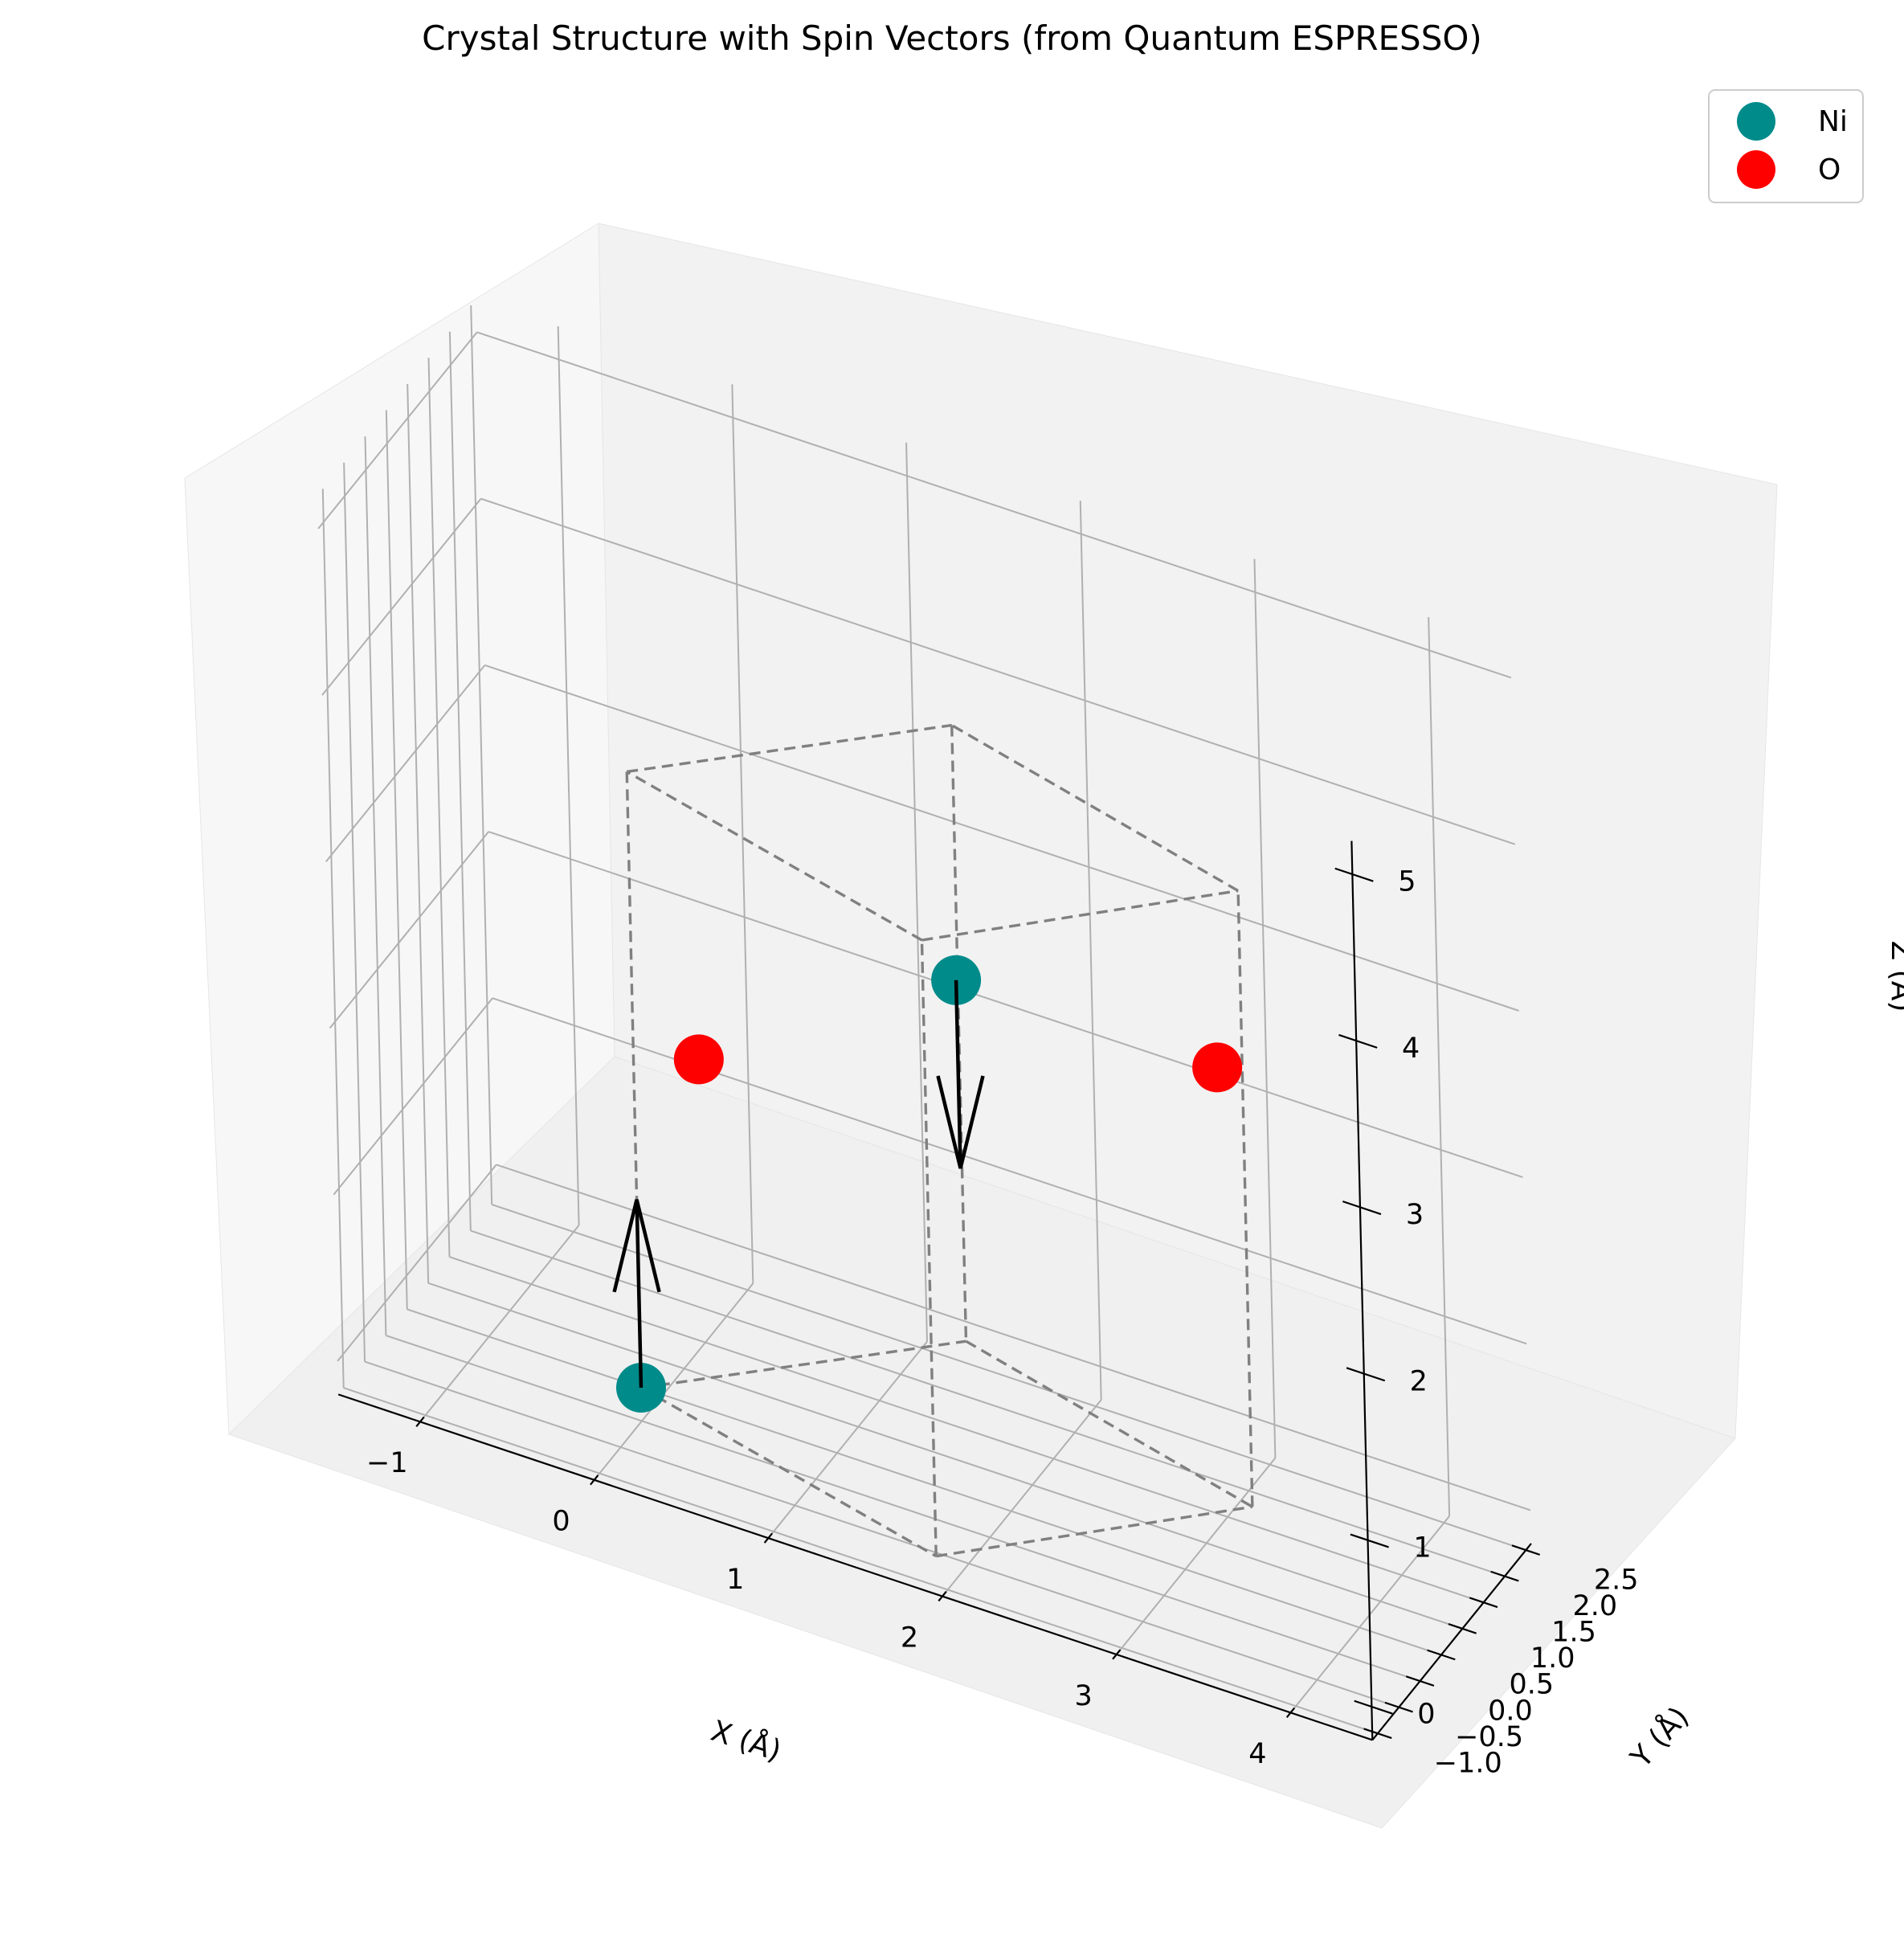 This screenshot has height=1955, width=1904. What do you see at coordinates (1362, 1290) in the screenshot?
I see `z-axis-line` at bounding box center [1362, 1290].